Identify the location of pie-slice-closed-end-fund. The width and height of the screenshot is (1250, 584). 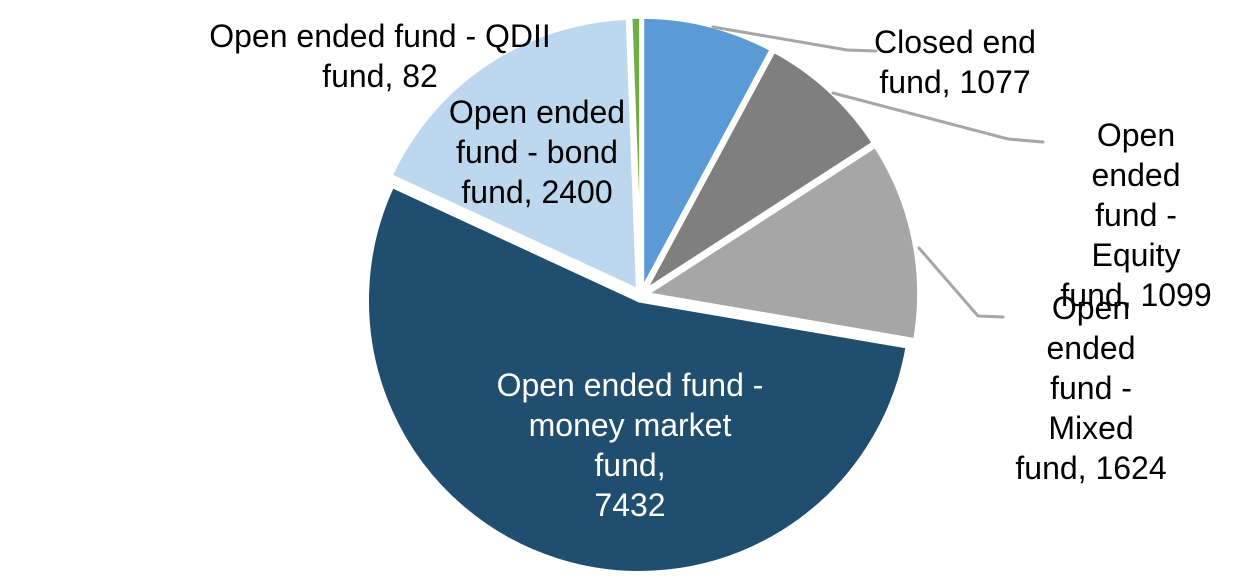
(707, 153).